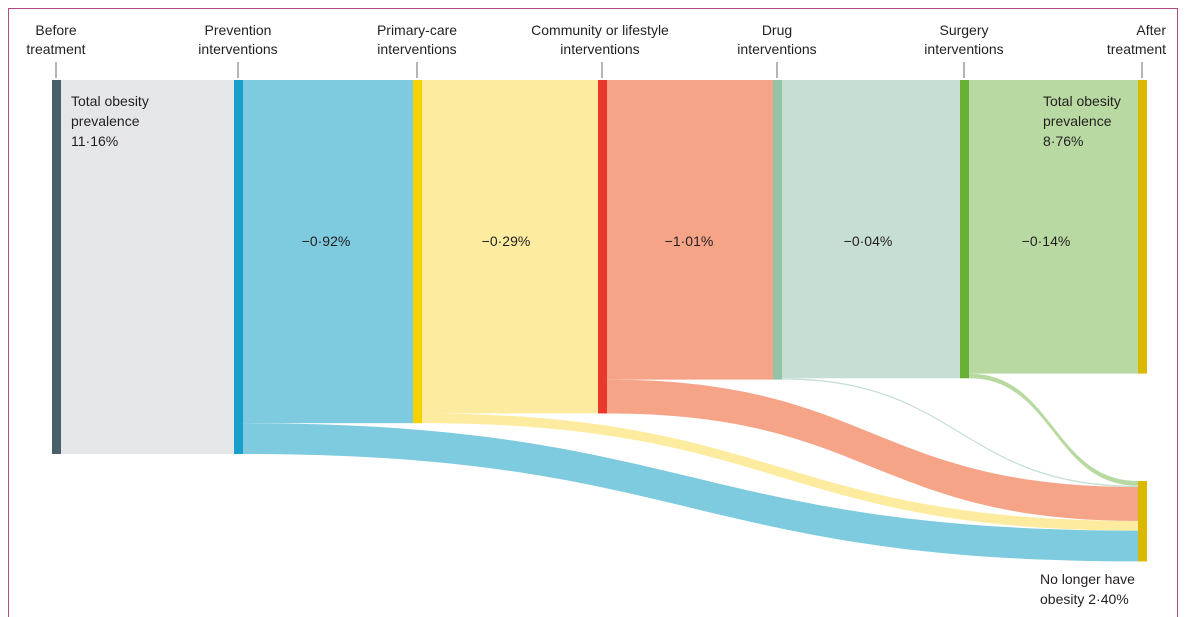  Describe the element at coordinates (777, 230) in the screenshot. I see `node-drug` at that location.